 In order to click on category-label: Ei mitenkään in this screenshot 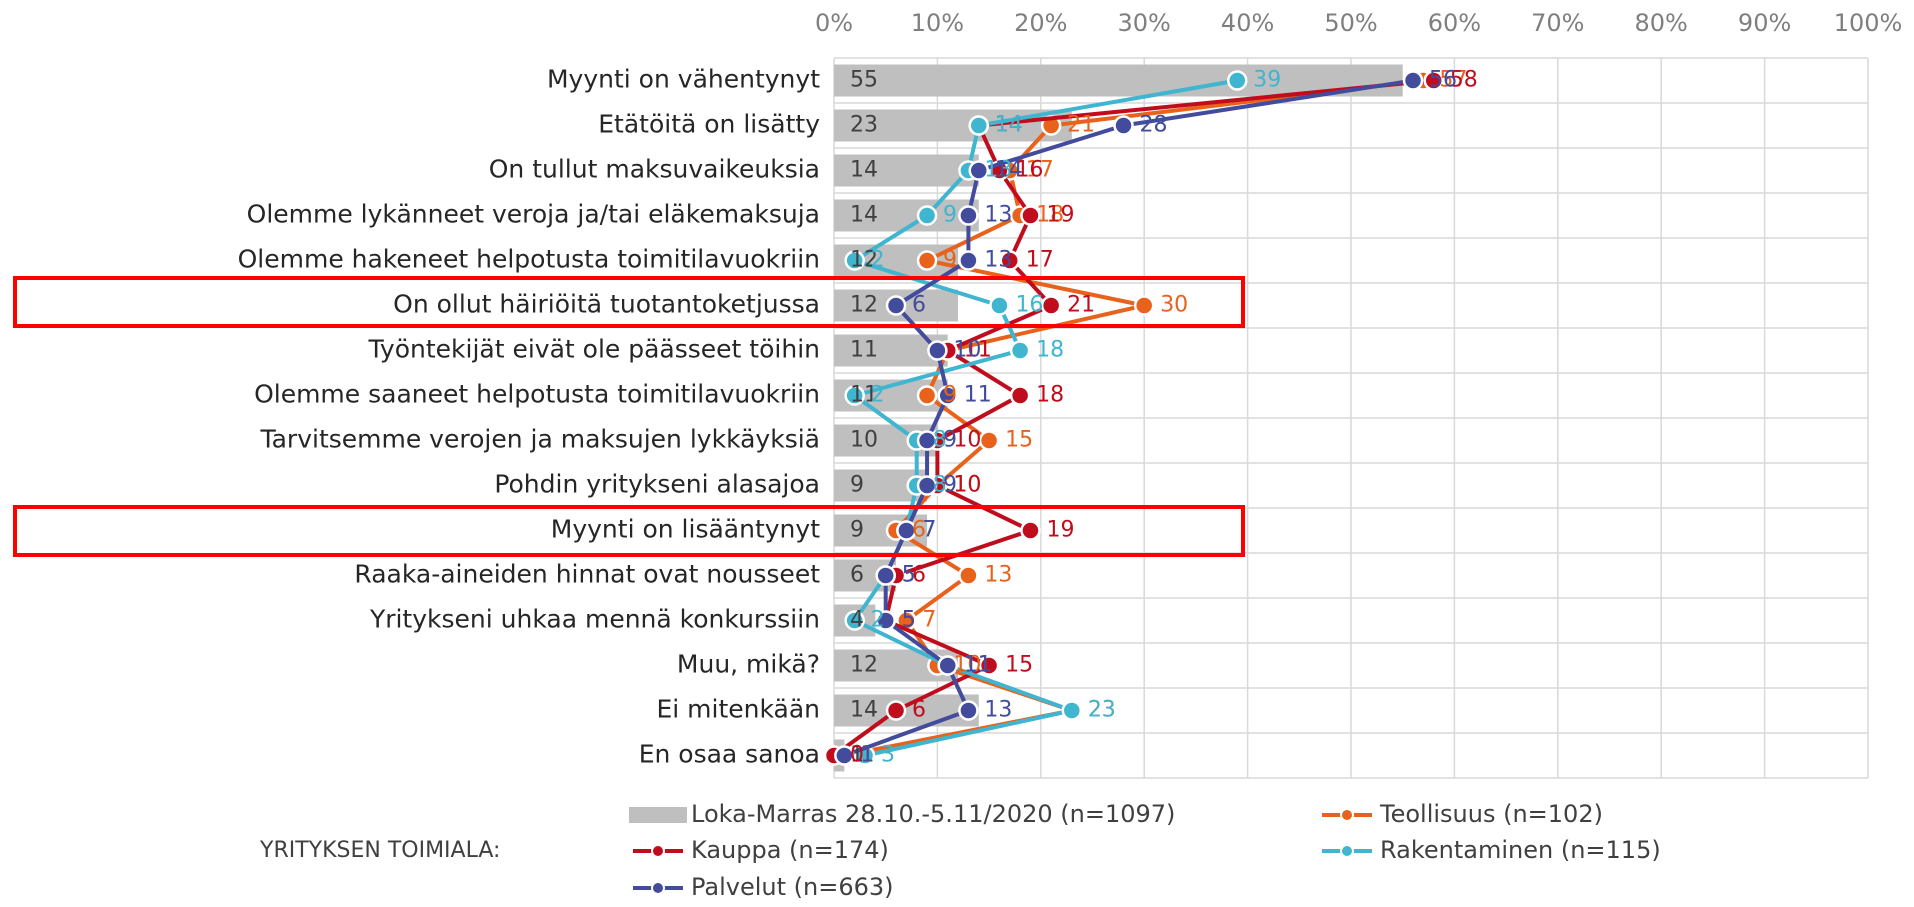, I will do `click(738, 709)`.